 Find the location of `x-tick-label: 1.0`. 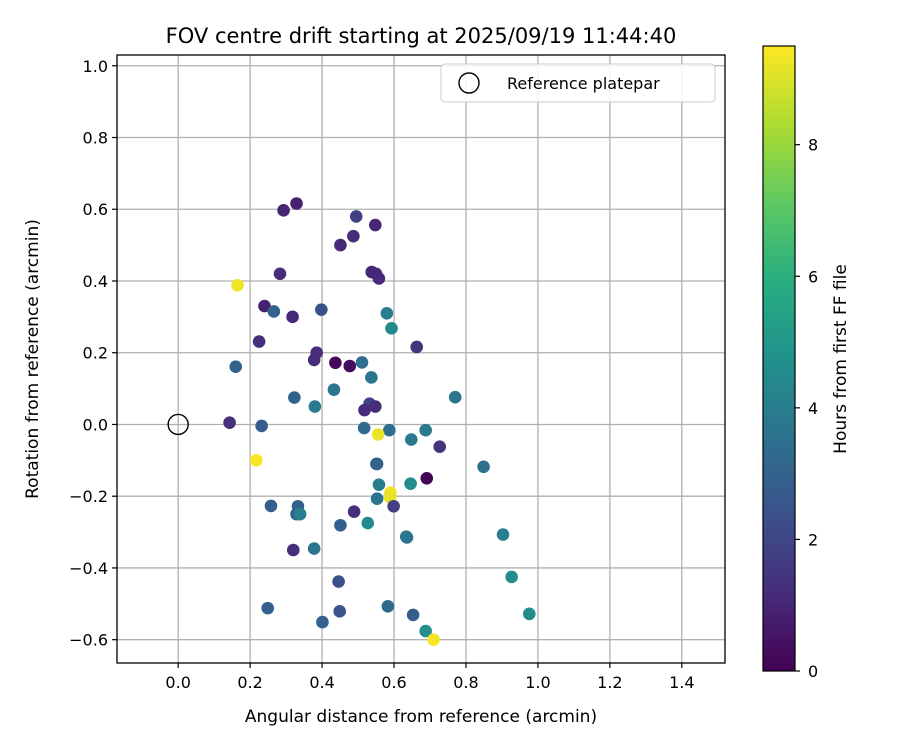

x-tick-label: 1.0 is located at coordinates (537, 682).